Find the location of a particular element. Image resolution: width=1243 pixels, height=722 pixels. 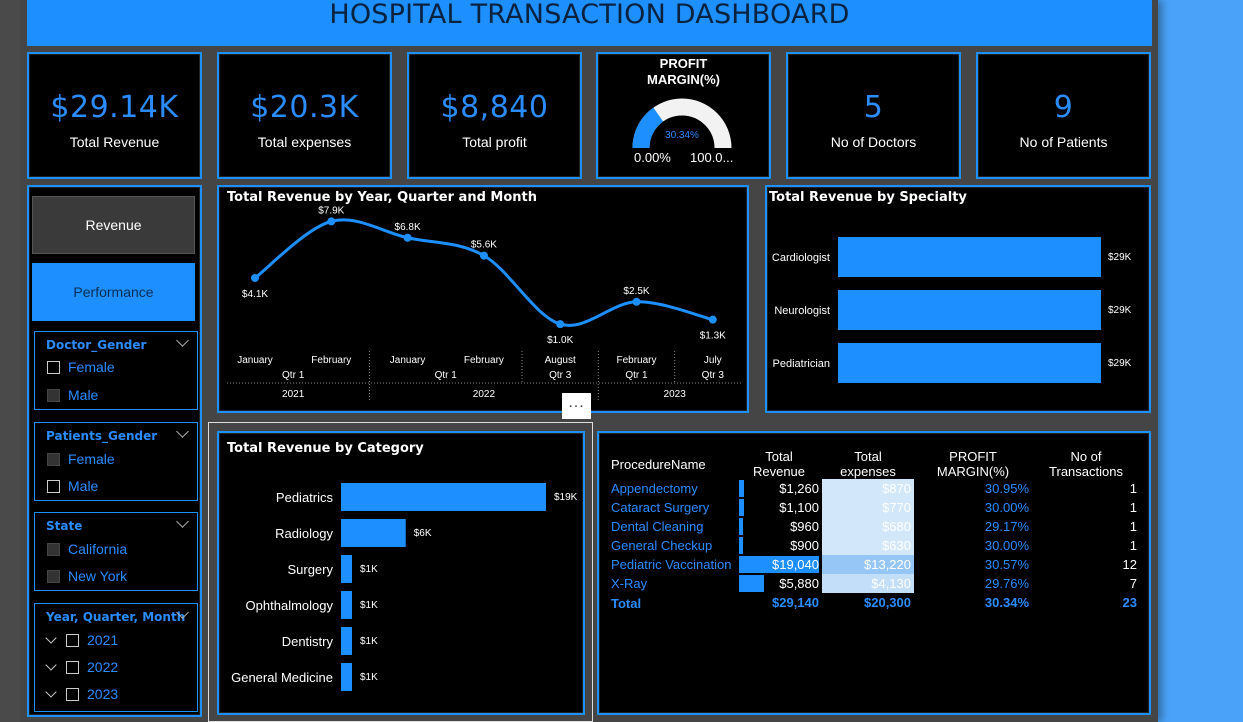

column-header: Total Revenue is located at coordinates (779, 464).